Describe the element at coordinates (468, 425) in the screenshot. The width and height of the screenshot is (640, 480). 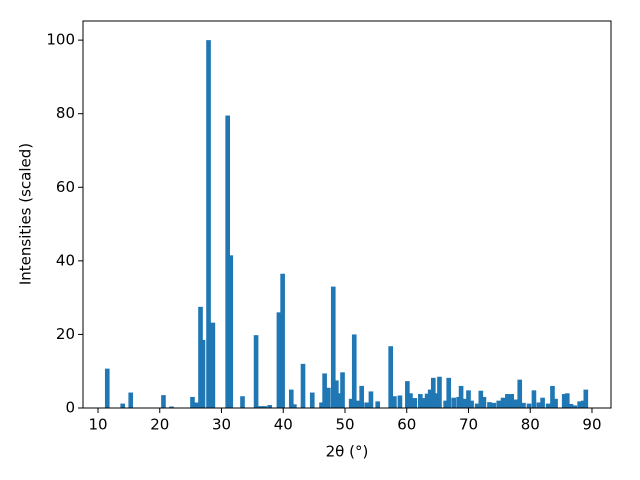
I see `x-tick-label: 70` at that location.